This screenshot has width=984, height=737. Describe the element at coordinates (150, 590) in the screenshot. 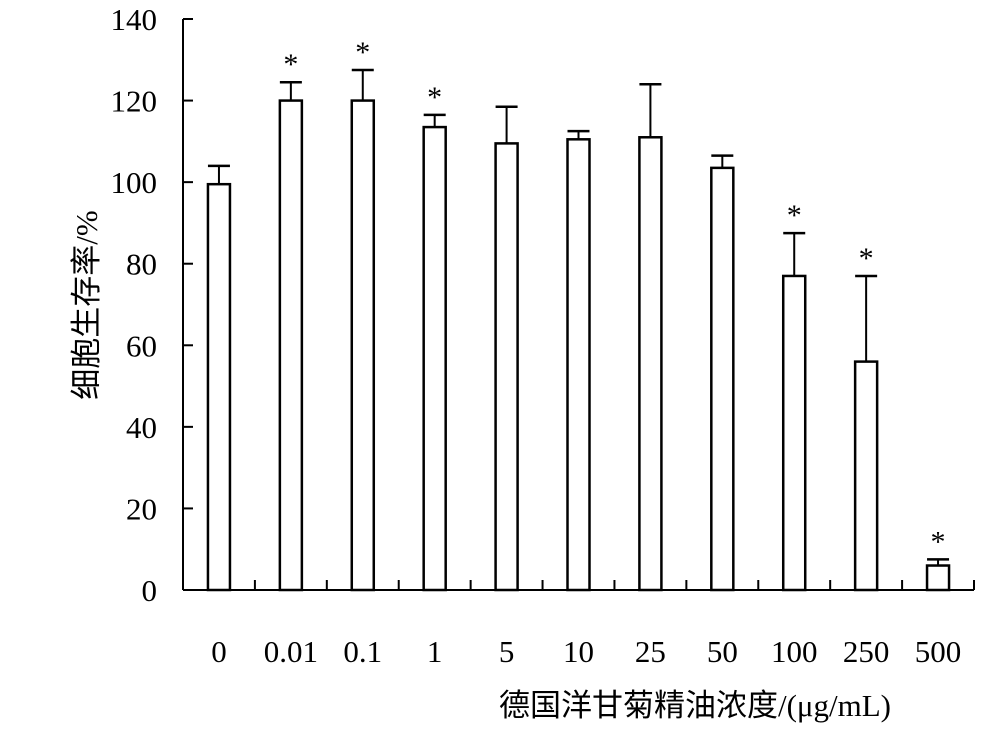

I see `y-tick-label: 0` at that location.